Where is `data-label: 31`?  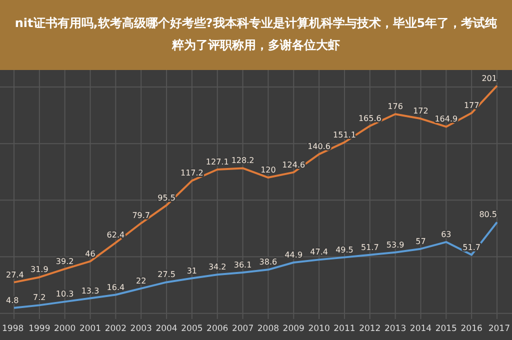
data-label: 31 is located at coordinates (192, 271).